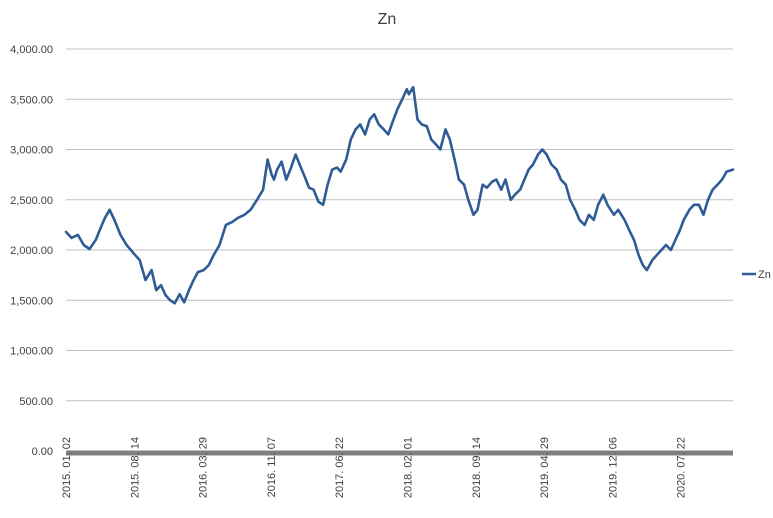 The image size is (773, 518). What do you see at coordinates (42, 452) in the screenshot?
I see `y-tick-label: 0.00` at bounding box center [42, 452].